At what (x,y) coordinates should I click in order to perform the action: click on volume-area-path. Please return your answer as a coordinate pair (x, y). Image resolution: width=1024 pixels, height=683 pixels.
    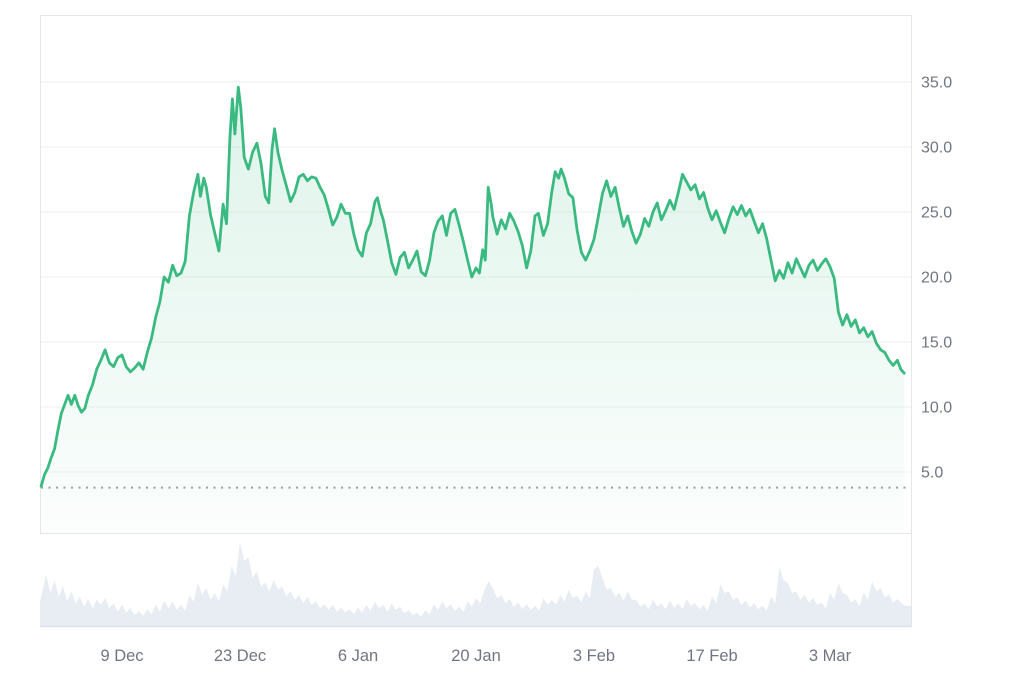
    Looking at the image, I should click on (475, 584).